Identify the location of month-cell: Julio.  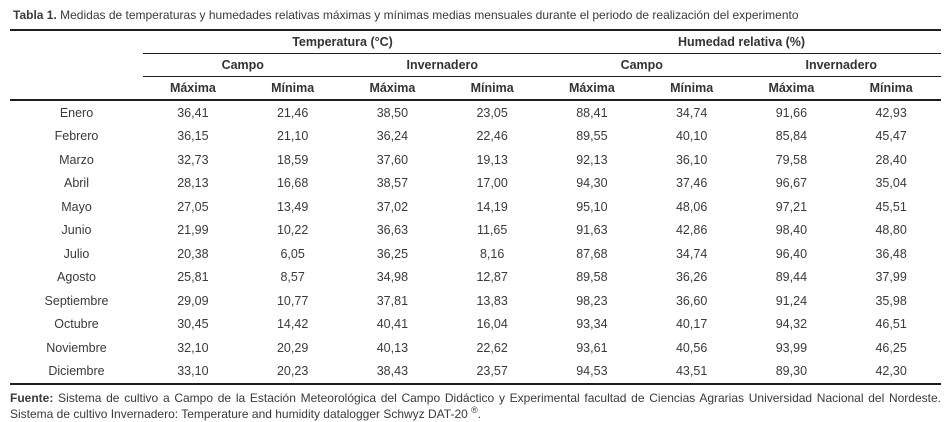
(76, 253).